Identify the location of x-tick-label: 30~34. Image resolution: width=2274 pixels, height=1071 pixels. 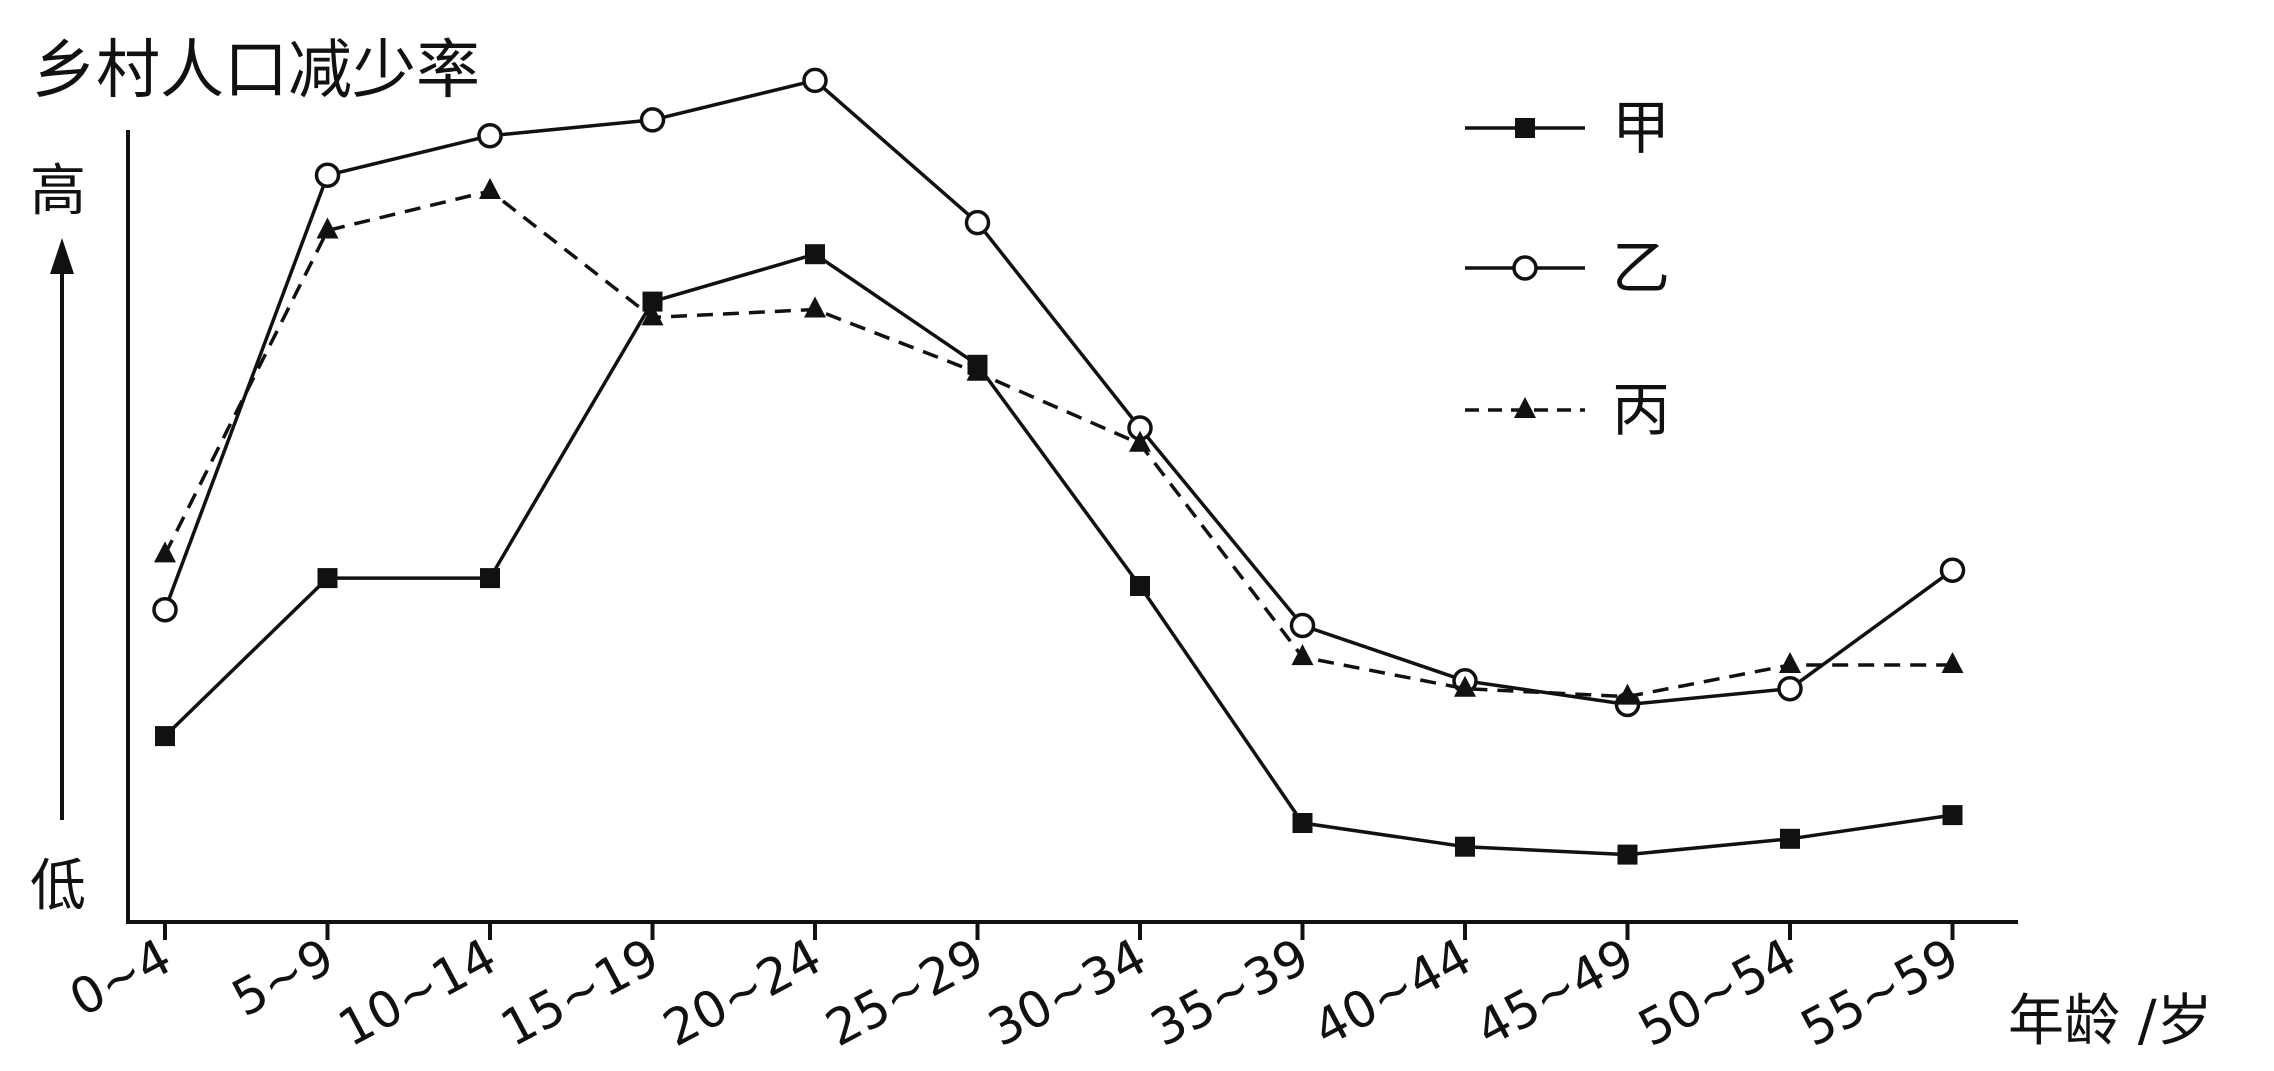
(1067, 992).